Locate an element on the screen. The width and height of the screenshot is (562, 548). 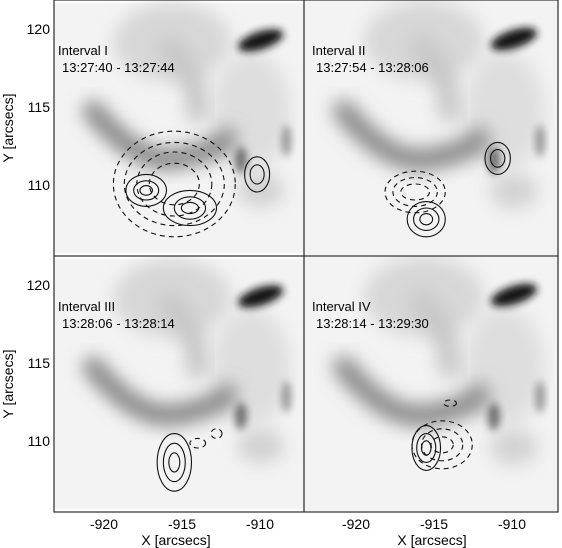
y-axis-top: 120 115 110 is located at coordinates (39, 107).